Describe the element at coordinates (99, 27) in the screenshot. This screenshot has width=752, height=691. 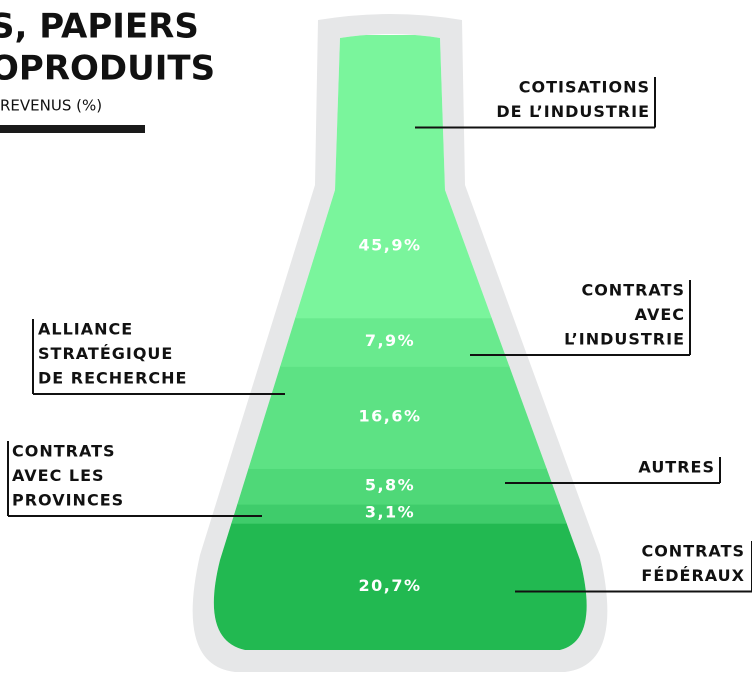
I see `title: S, PAPIERS` at that location.